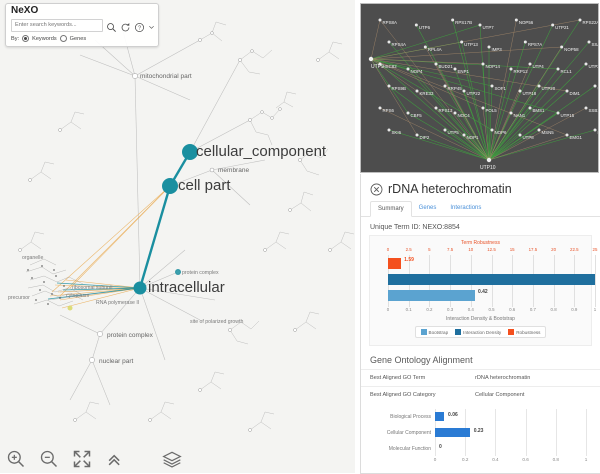  Describe the element at coordinates (485, 281) in the screenshot. I see `chart-plot-area: 1.59 0.42` at that location.